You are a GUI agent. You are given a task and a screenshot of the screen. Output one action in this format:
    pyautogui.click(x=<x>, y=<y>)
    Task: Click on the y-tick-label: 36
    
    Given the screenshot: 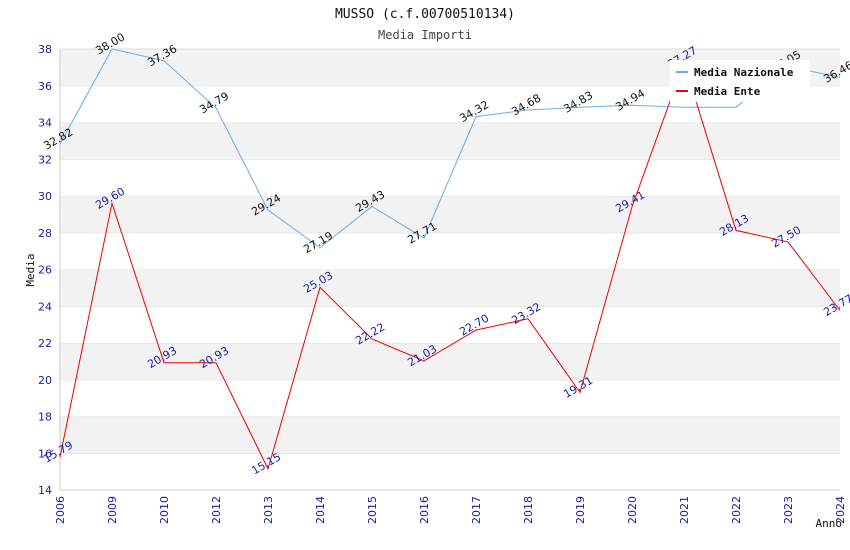 What is the action you would take?
    pyautogui.click(x=45, y=86)
    